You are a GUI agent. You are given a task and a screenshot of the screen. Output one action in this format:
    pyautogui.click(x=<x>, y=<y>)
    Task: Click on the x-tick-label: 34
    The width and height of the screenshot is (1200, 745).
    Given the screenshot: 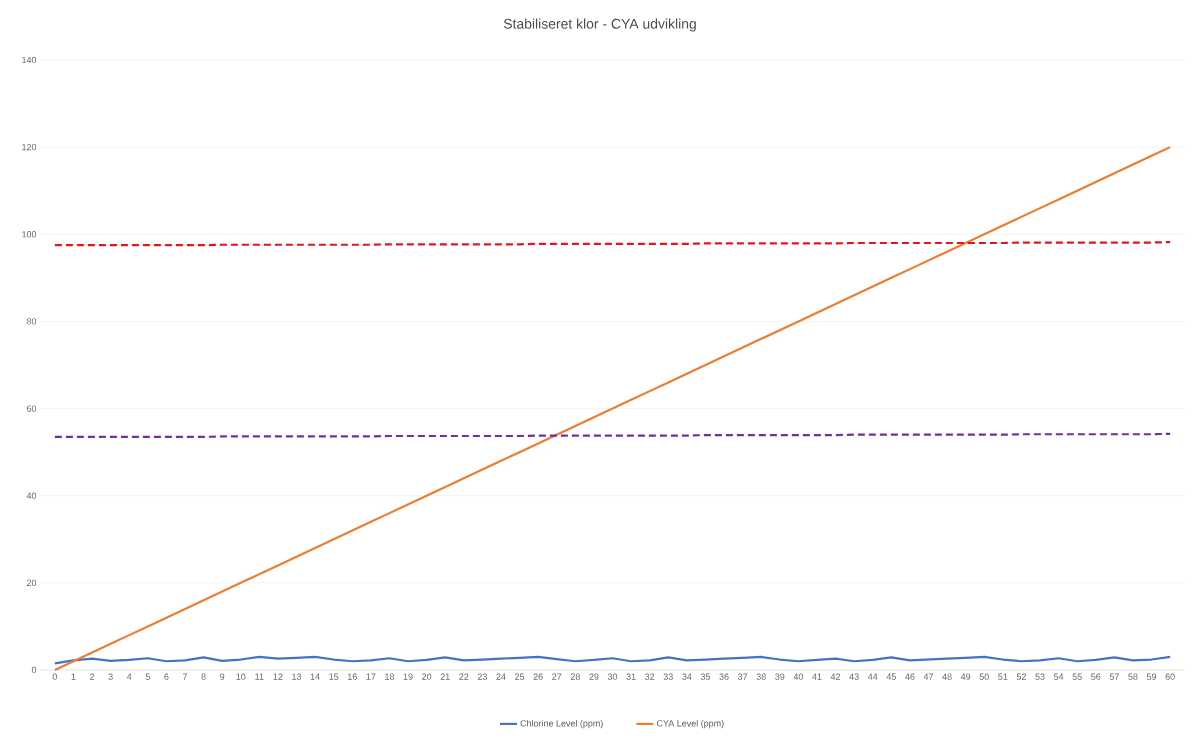 What is the action you would take?
    pyautogui.click(x=687, y=676)
    